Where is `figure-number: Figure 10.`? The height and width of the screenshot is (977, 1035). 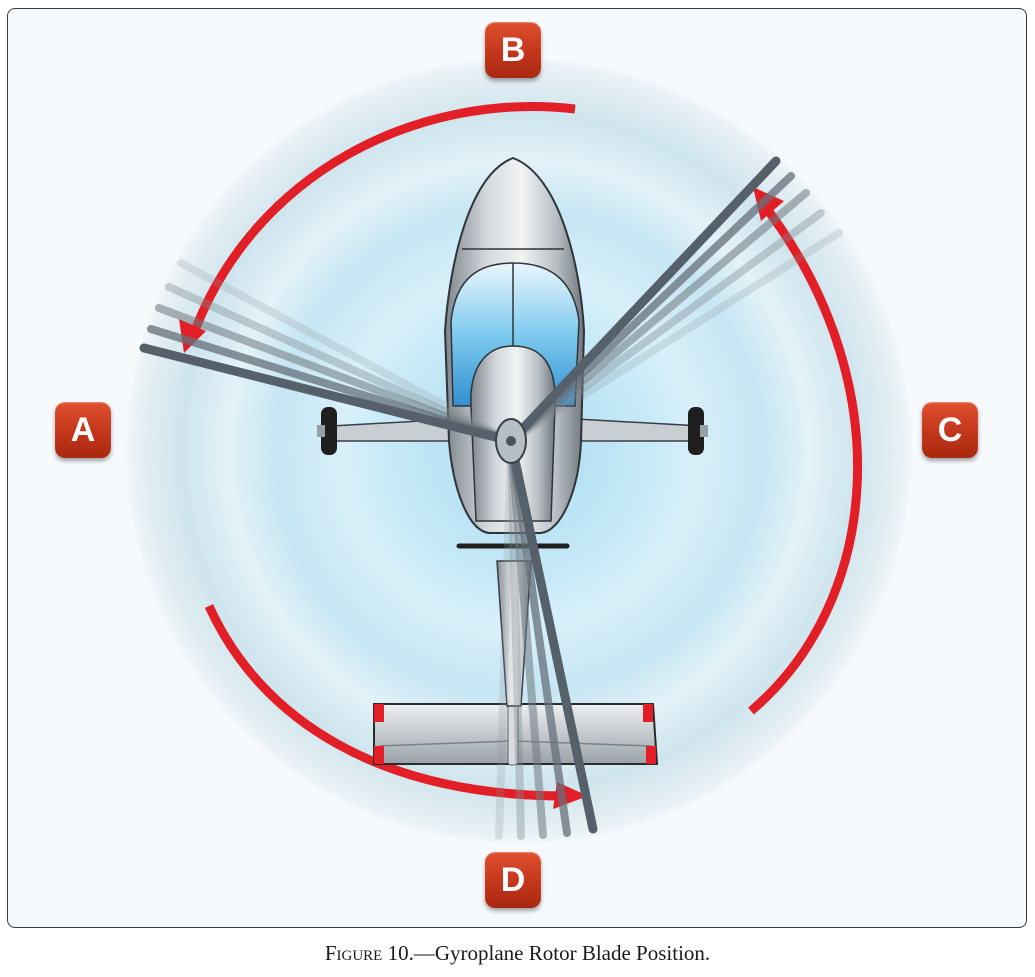
figure-number: Figure 10. is located at coordinates (369, 953).